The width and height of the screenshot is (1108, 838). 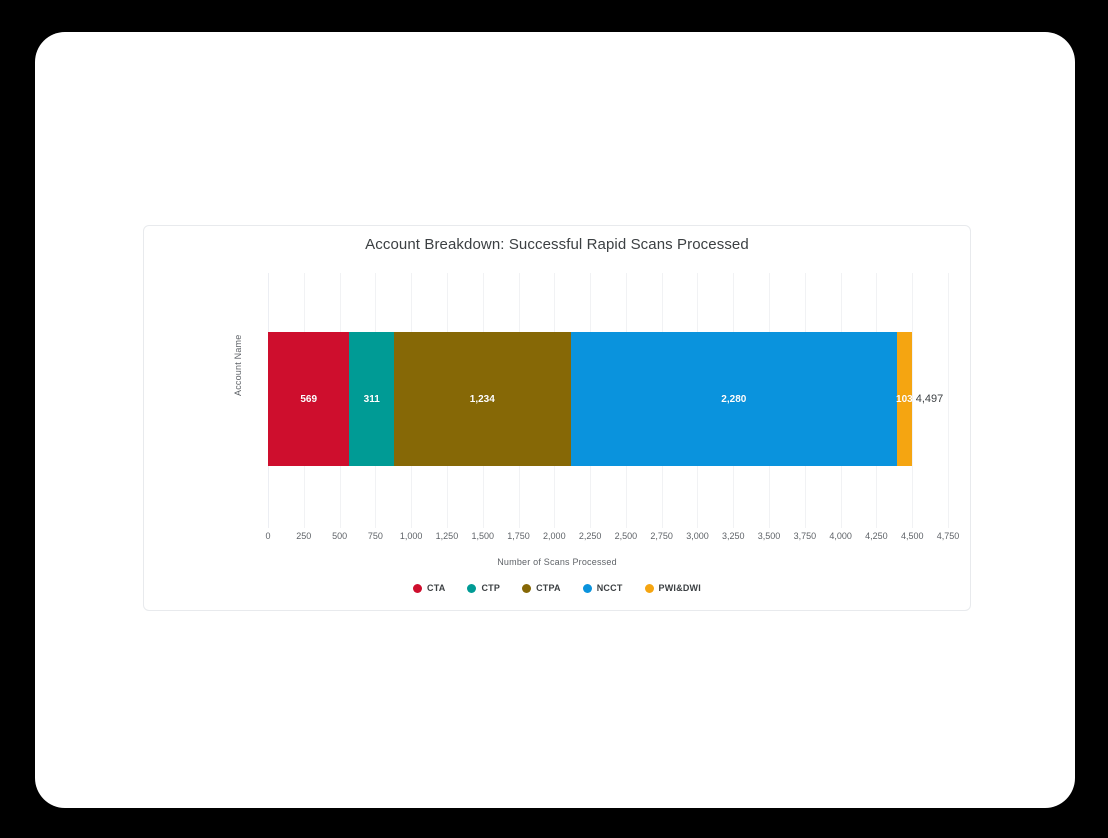 I want to click on x-tick-label: 250, so click(x=304, y=536).